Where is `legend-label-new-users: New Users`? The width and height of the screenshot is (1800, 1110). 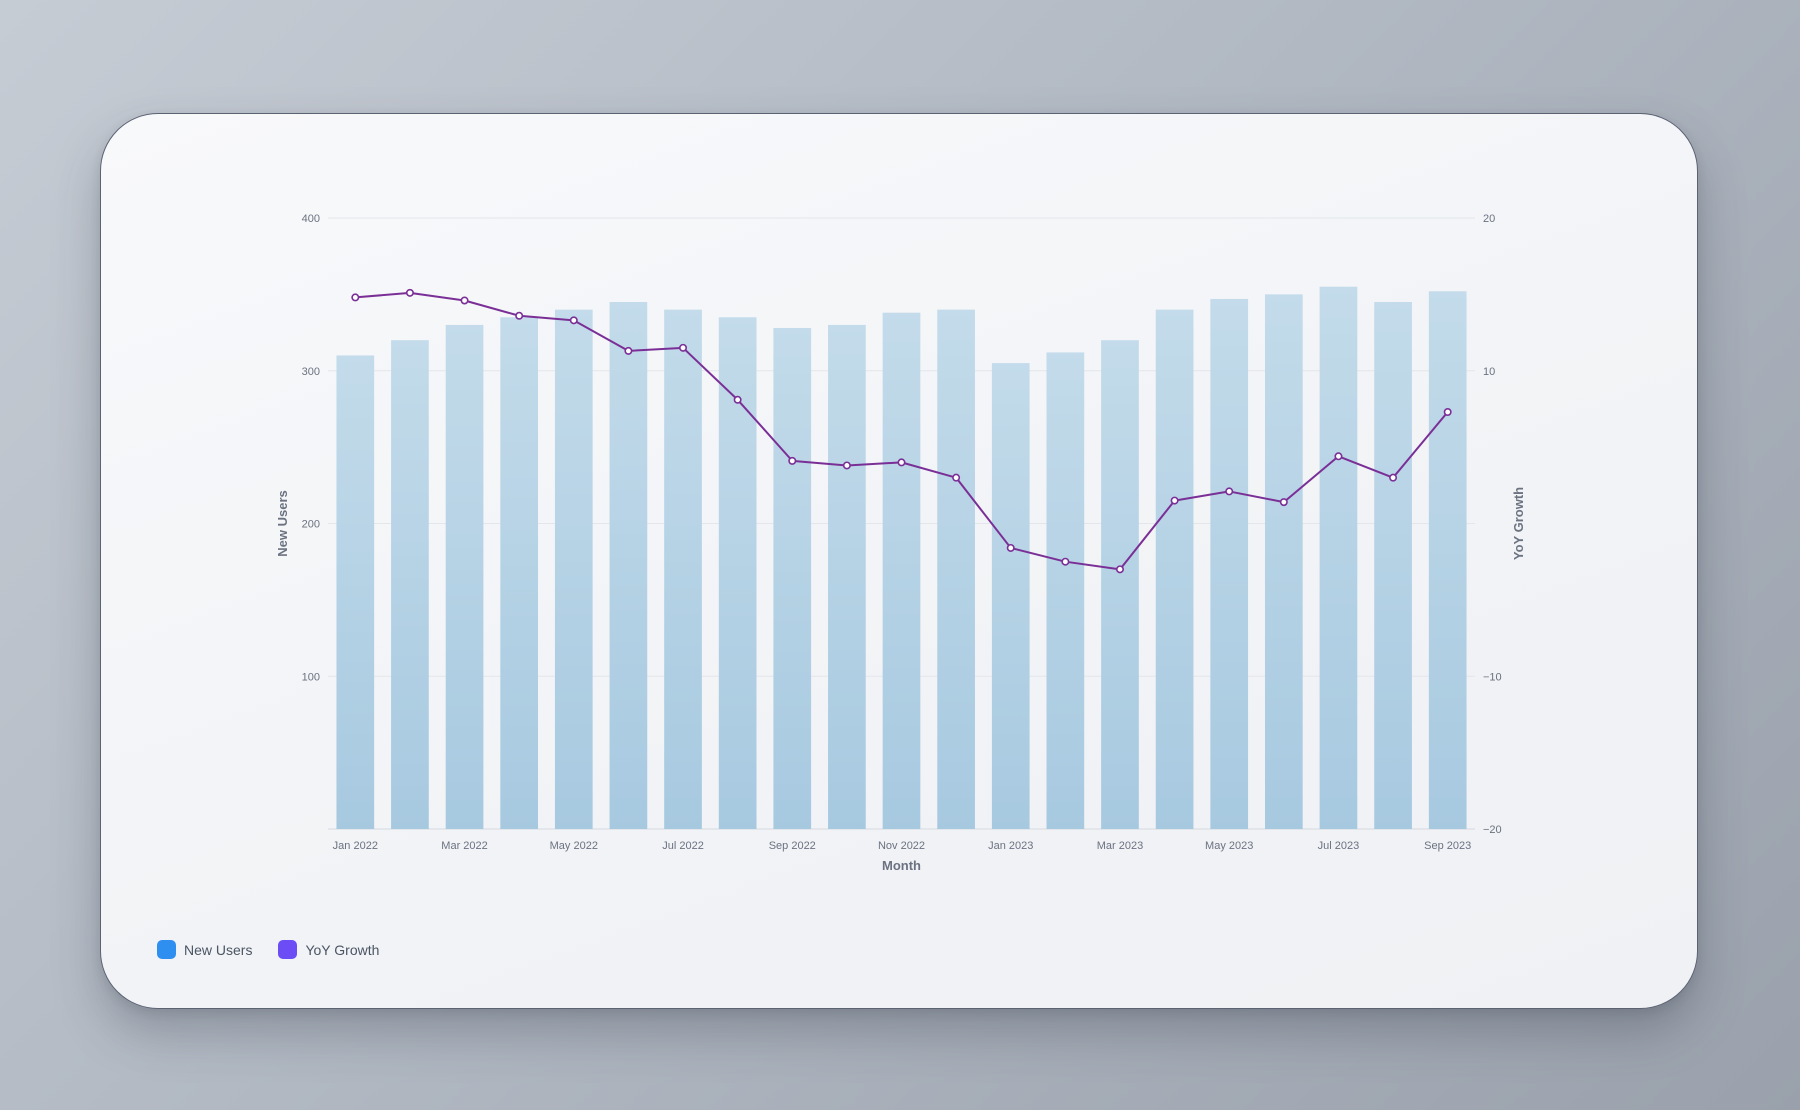
legend-label-new-users: New Users is located at coordinates (218, 949).